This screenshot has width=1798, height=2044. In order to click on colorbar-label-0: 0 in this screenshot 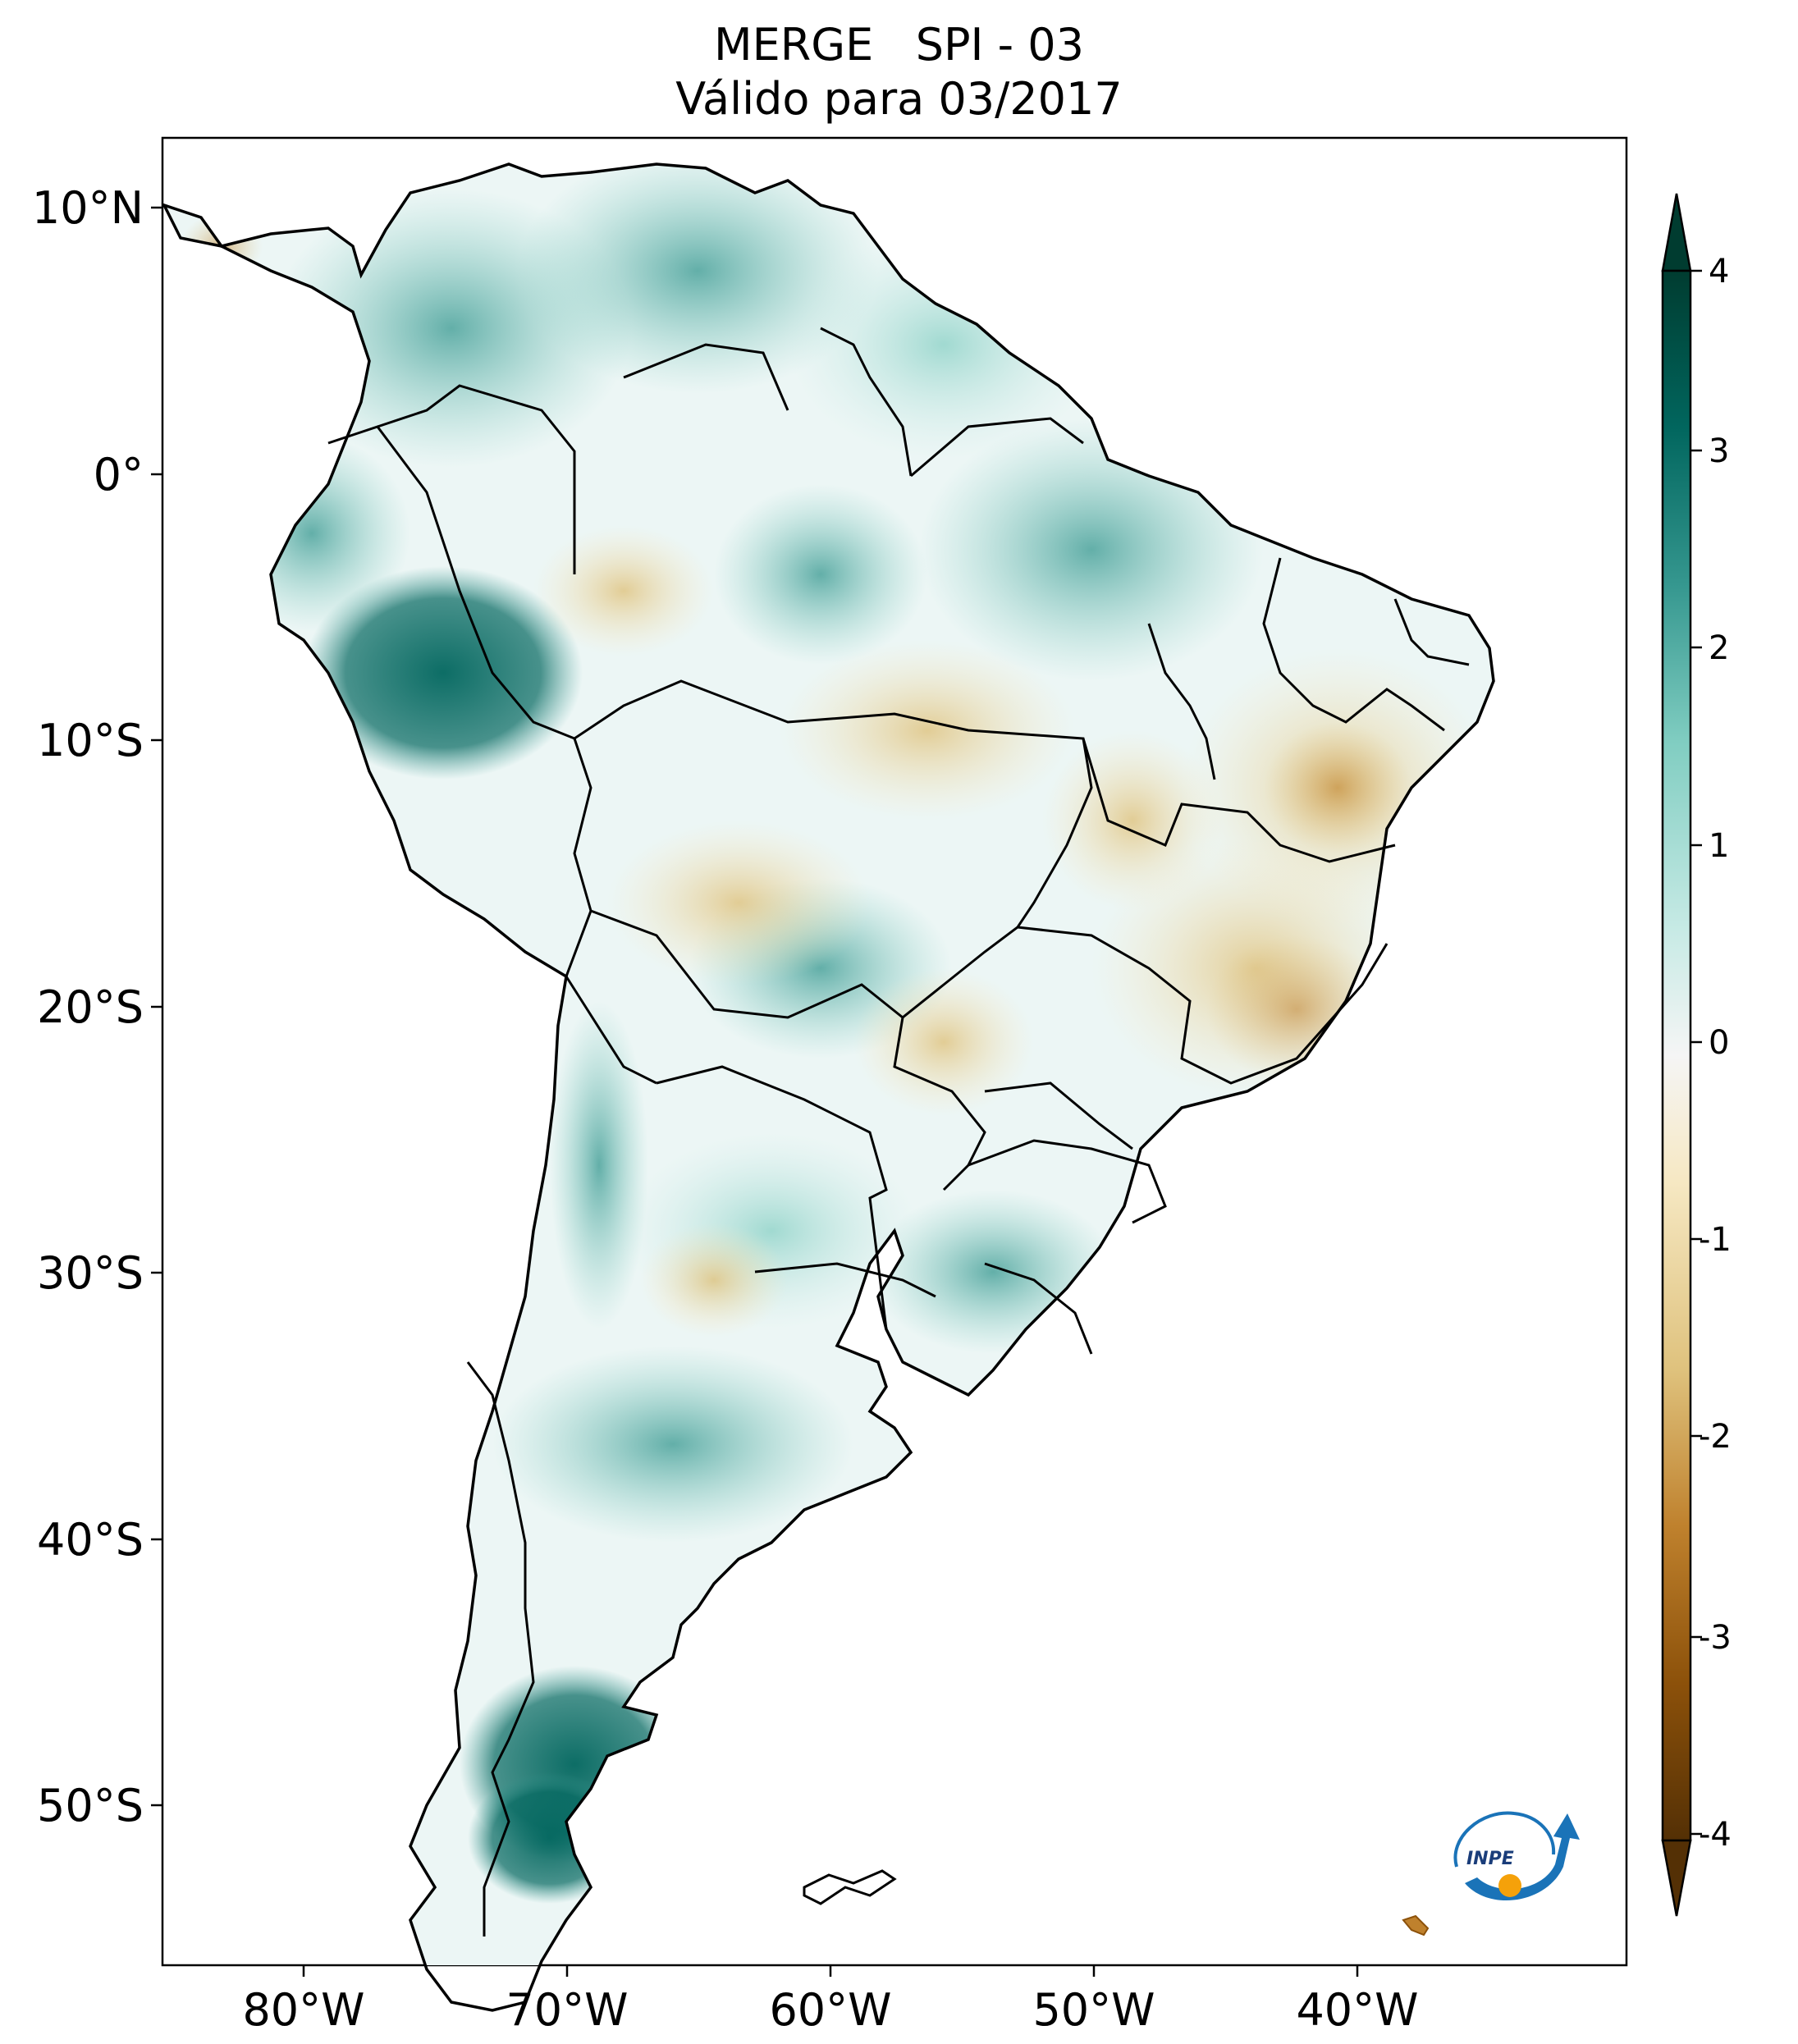, I will do `click(1719, 1043)`.